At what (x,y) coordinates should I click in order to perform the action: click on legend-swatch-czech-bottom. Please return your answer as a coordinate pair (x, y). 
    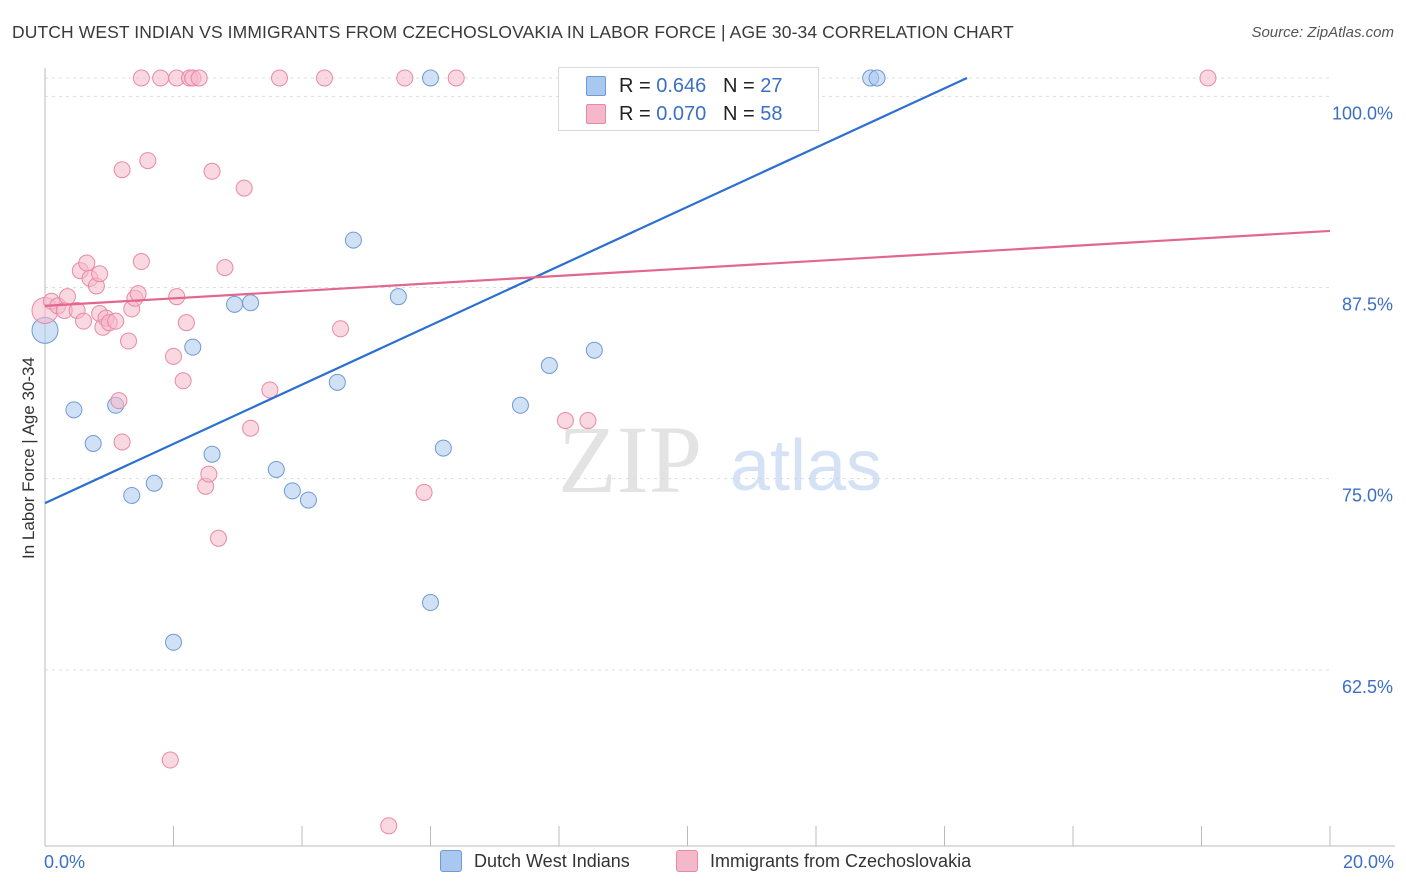
    Looking at the image, I should click on (687, 861).